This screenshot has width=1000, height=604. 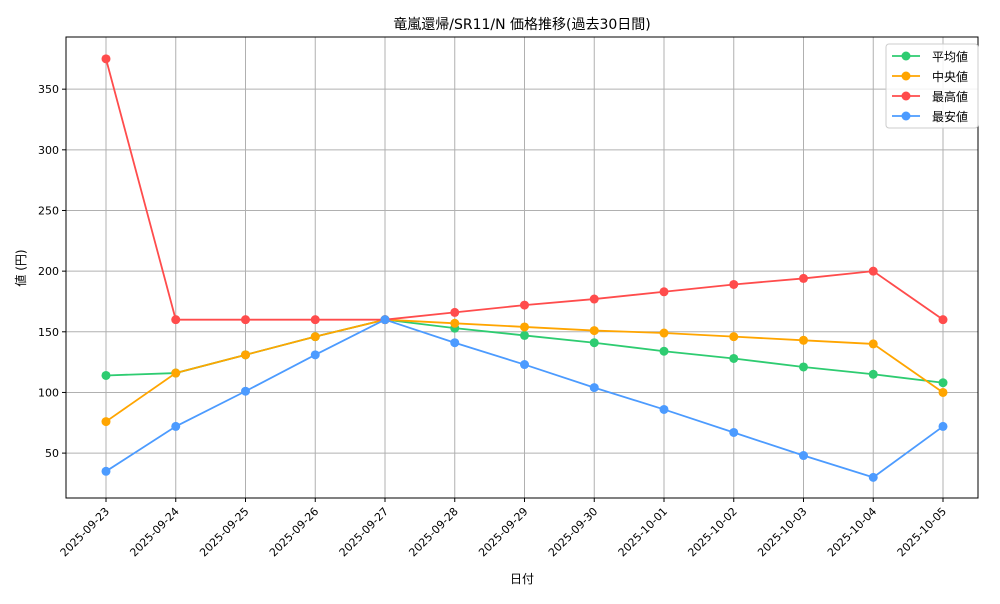 I want to click on x-tick-label: 2025-09-26, so click(x=294, y=532).